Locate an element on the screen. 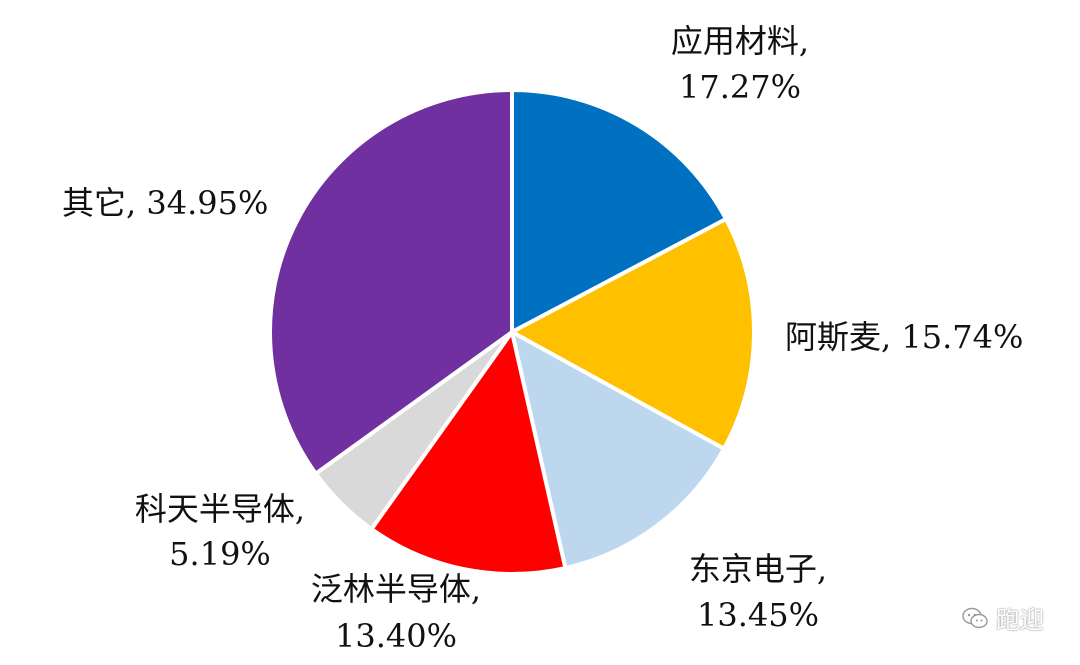  slice-label-4-line2: 5.19% is located at coordinates (220, 554).